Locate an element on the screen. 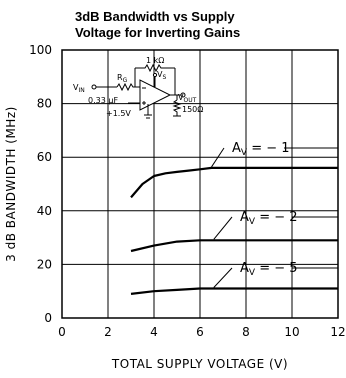 The height and width of the screenshot is (378, 346). x-tick-label: 10 is located at coordinates (291, 332).